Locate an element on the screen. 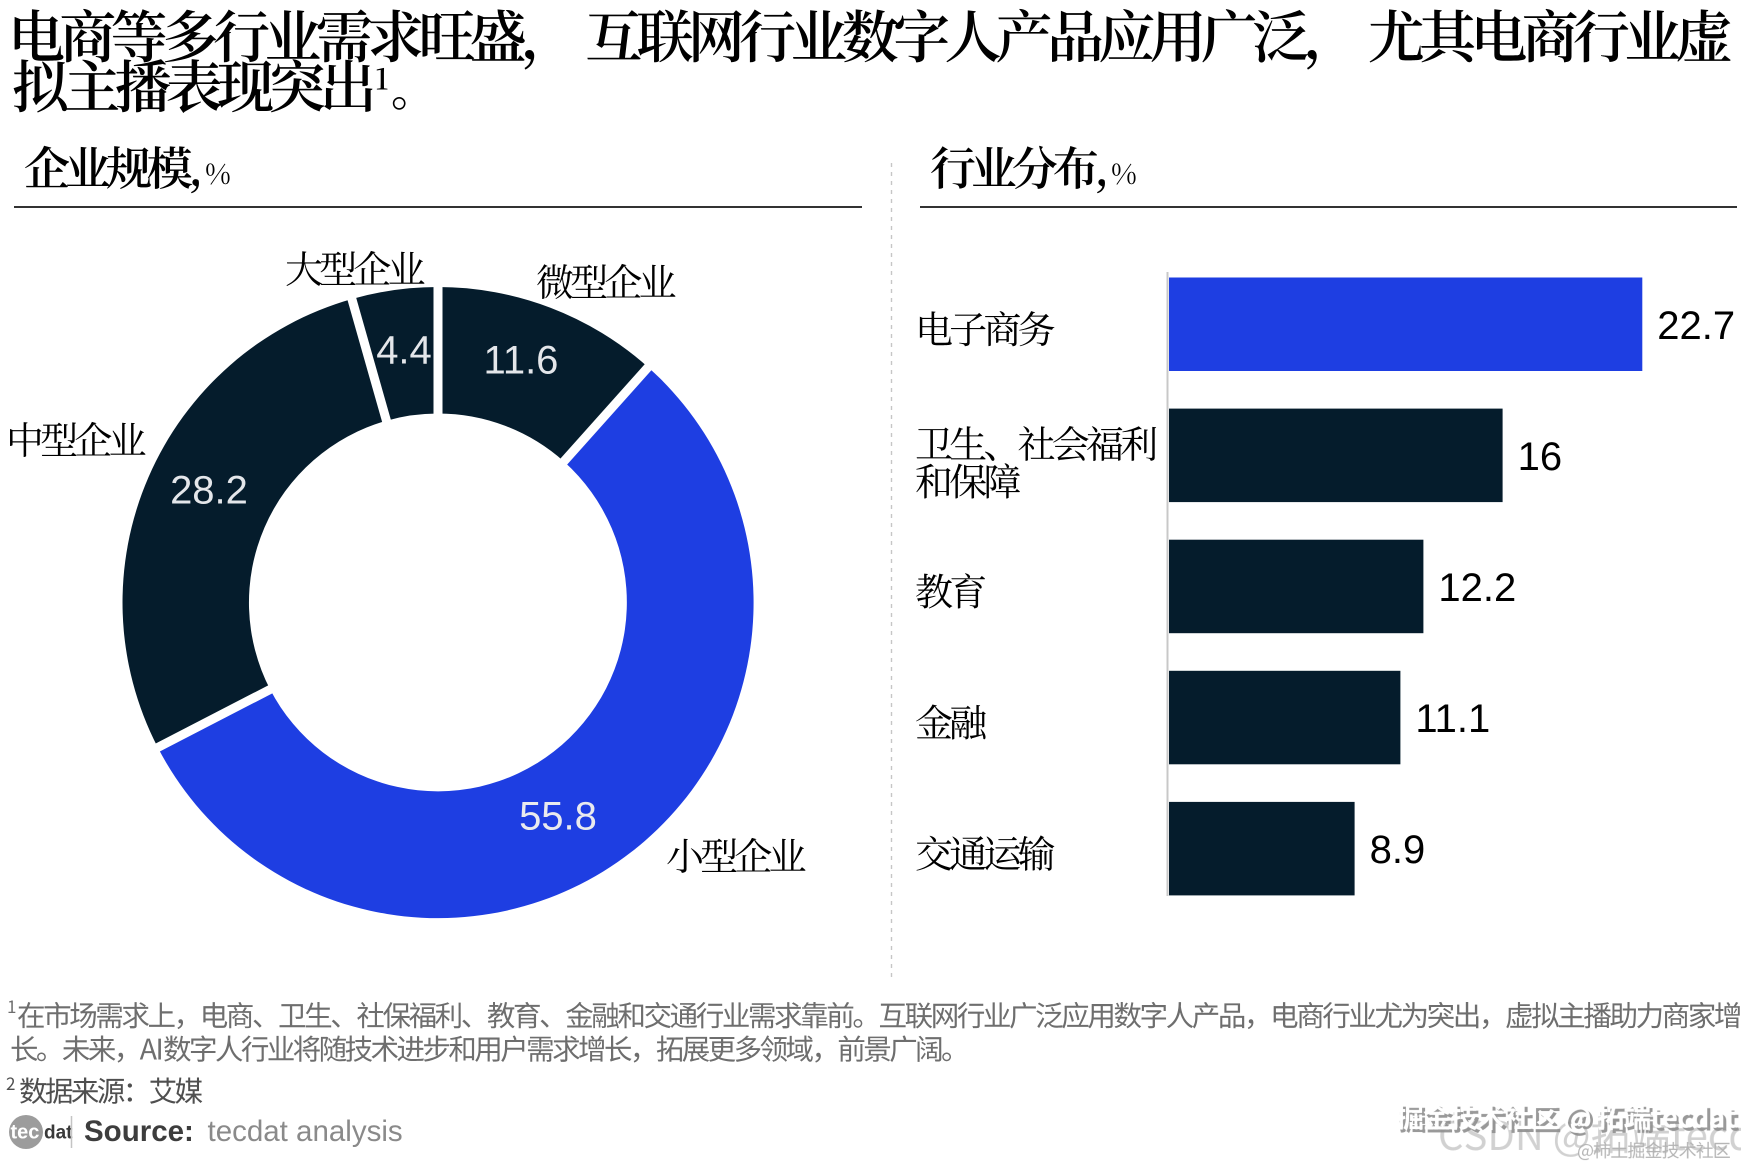  svg-text: tecdat analysis is located at coordinates (305, 1131).